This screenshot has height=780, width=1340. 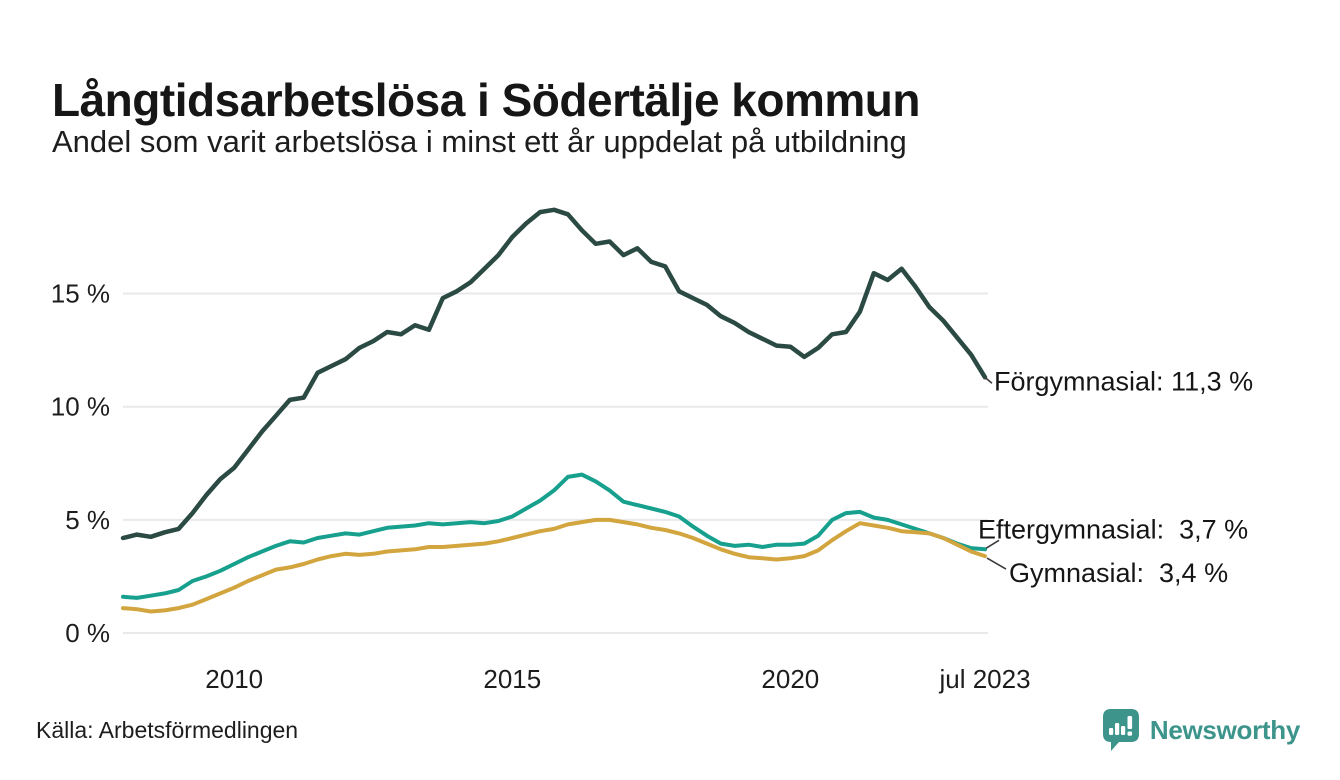 What do you see at coordinates (1118, 573) in the screenshot?
I see `series-end-label-gymnasial: Gymnasial: 3,4 %` at bounding box center [1118, 573].